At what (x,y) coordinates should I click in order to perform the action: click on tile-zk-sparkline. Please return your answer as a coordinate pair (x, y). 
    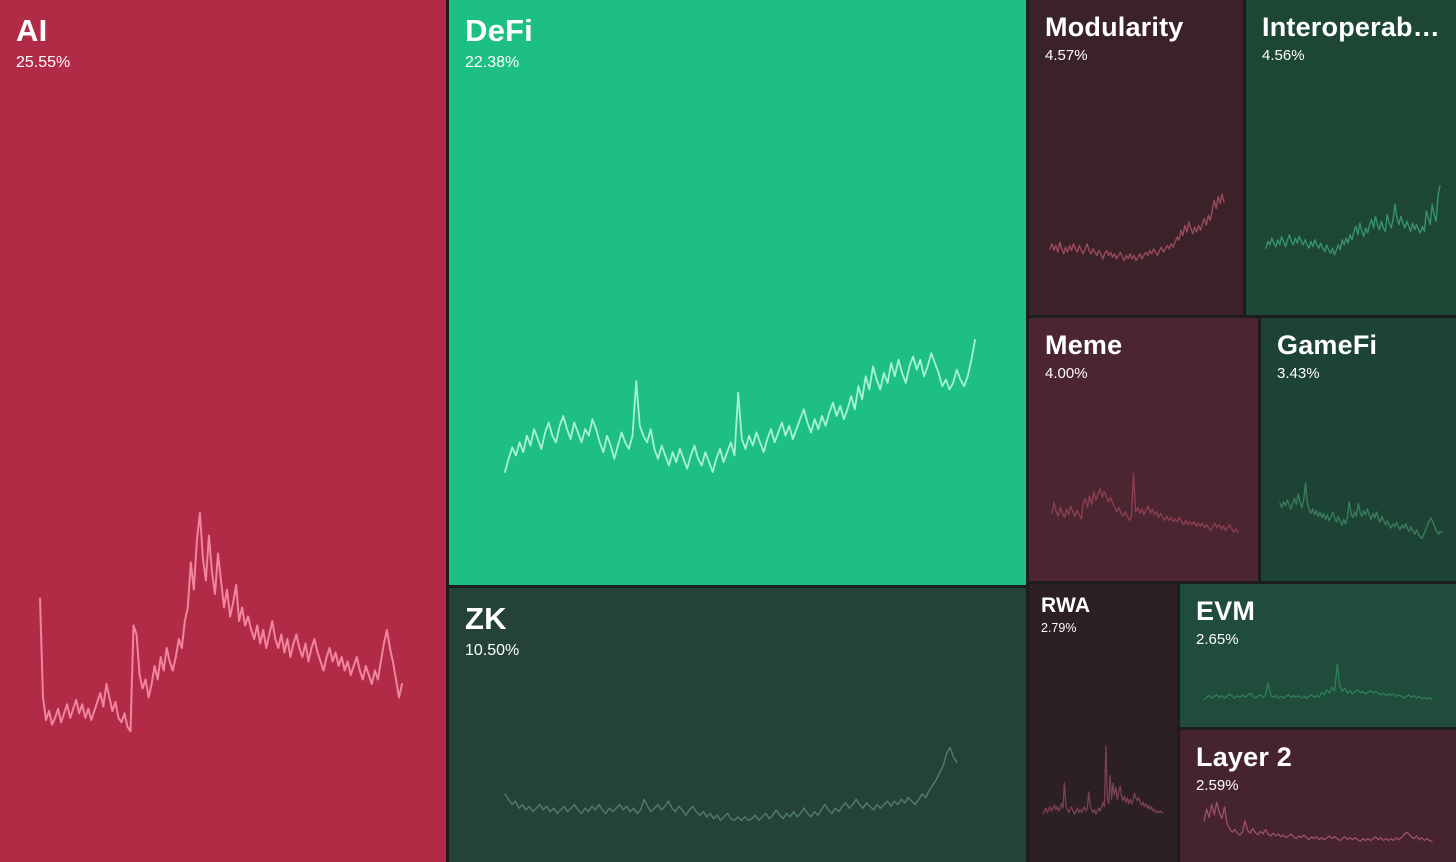
    Looking at the image, I should click on (731, 784).